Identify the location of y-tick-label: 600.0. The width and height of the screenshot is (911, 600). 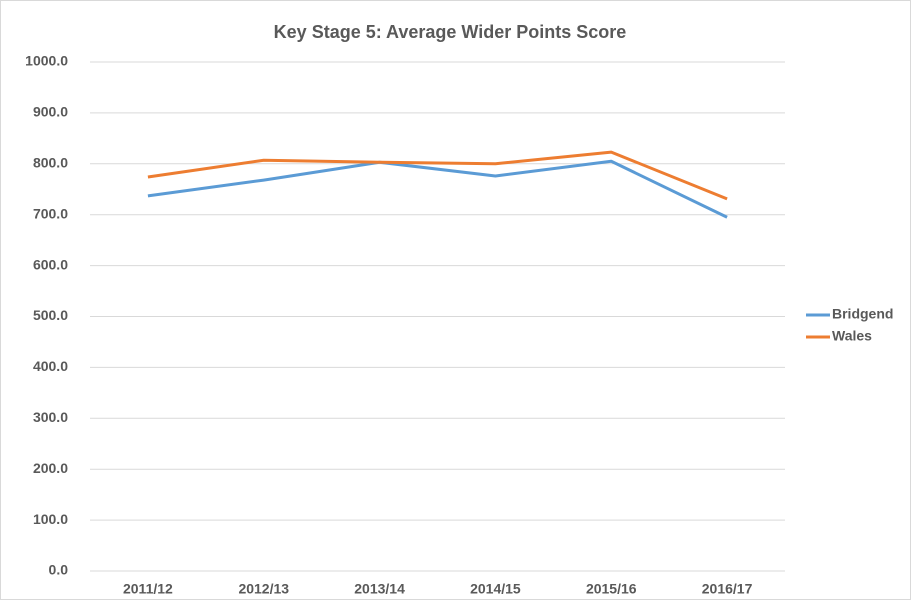
(50, 264).